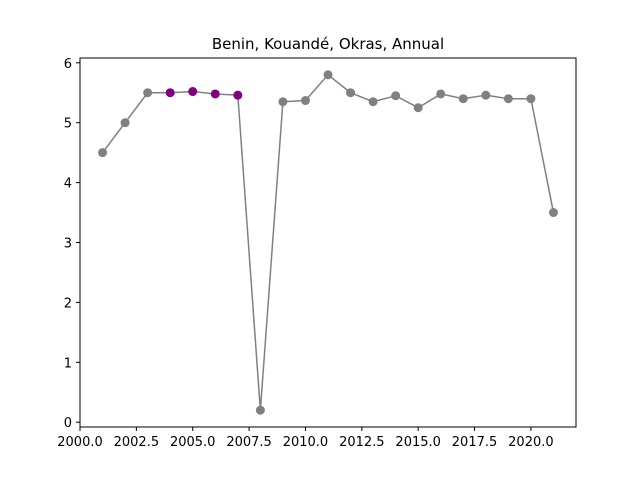 The height and width of the screenshot is (480, 640). Describe the element at coordinates (362, 442) in the screenshot. I see `x-tick-label: 2012.5` at that location.